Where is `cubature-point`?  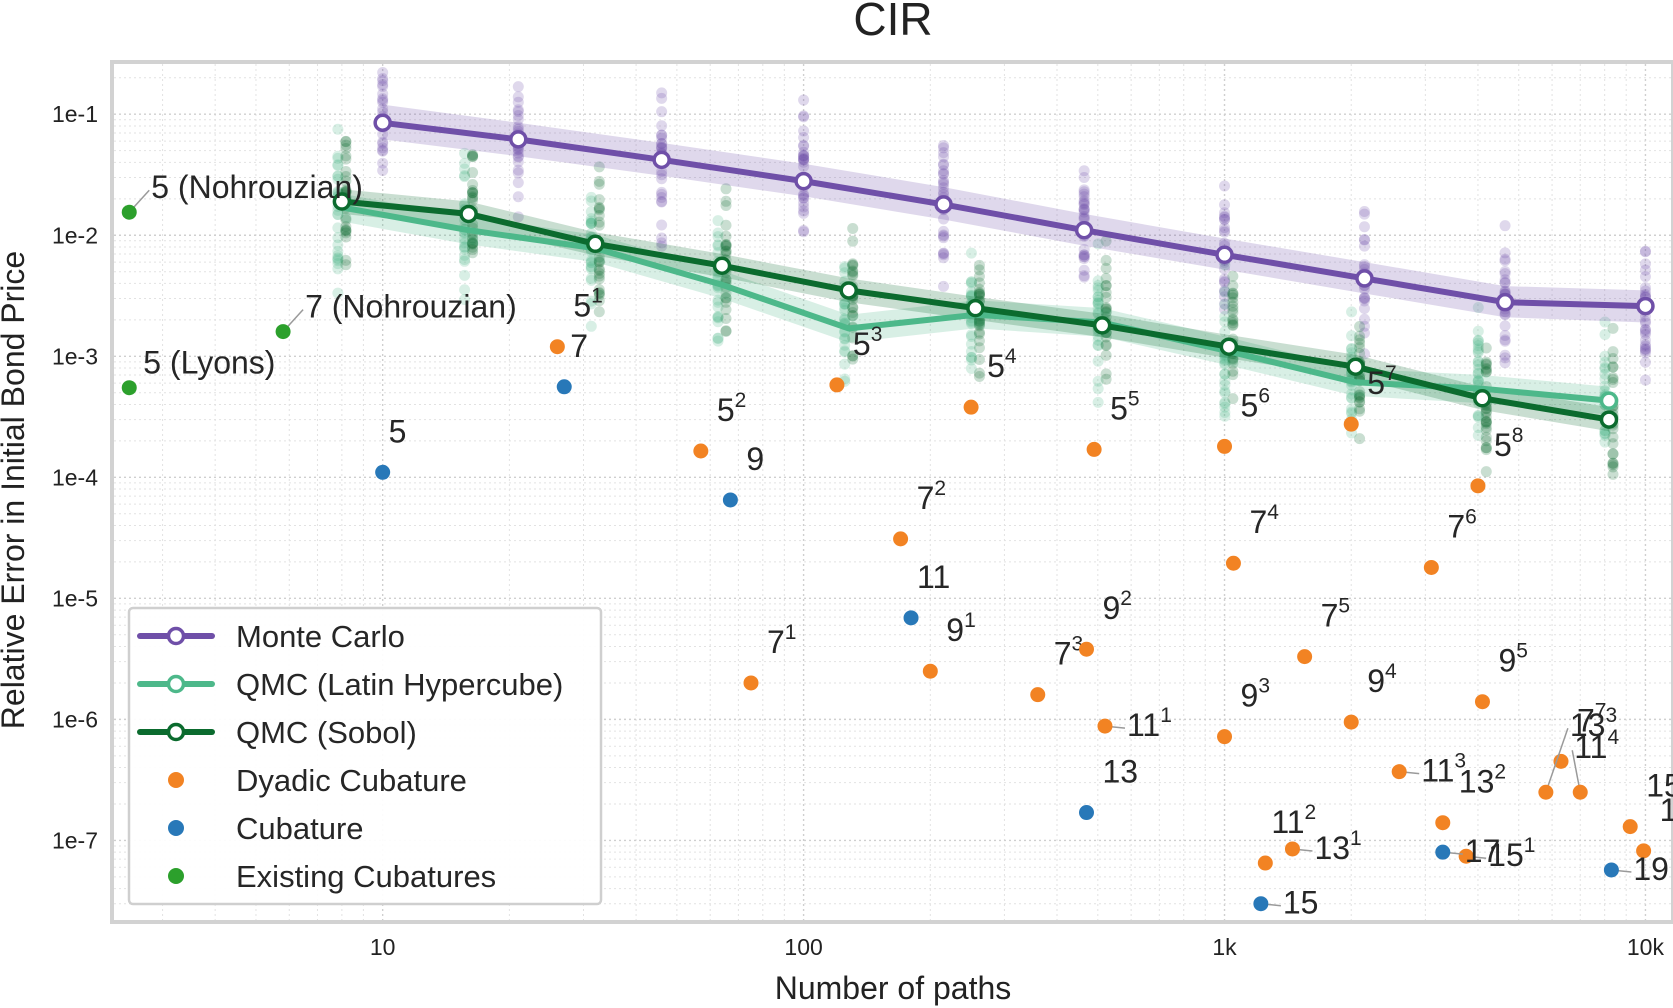 cubature-point is located at coordinates (1233, 563).